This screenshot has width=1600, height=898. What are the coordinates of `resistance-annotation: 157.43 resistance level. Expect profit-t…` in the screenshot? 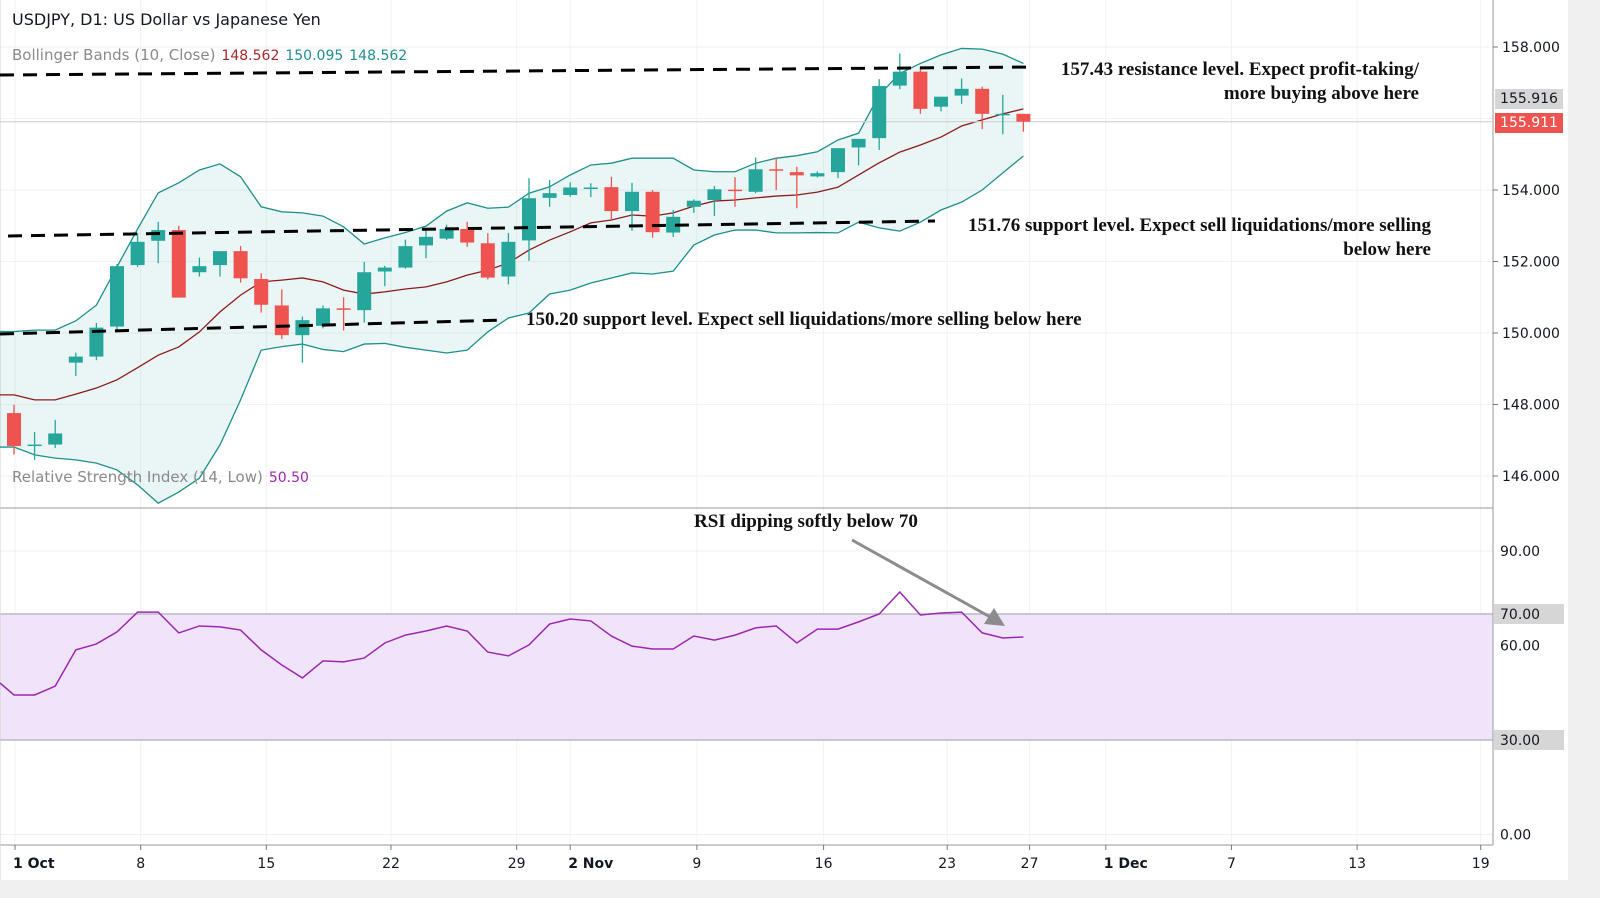 It's located at (1240, 82).